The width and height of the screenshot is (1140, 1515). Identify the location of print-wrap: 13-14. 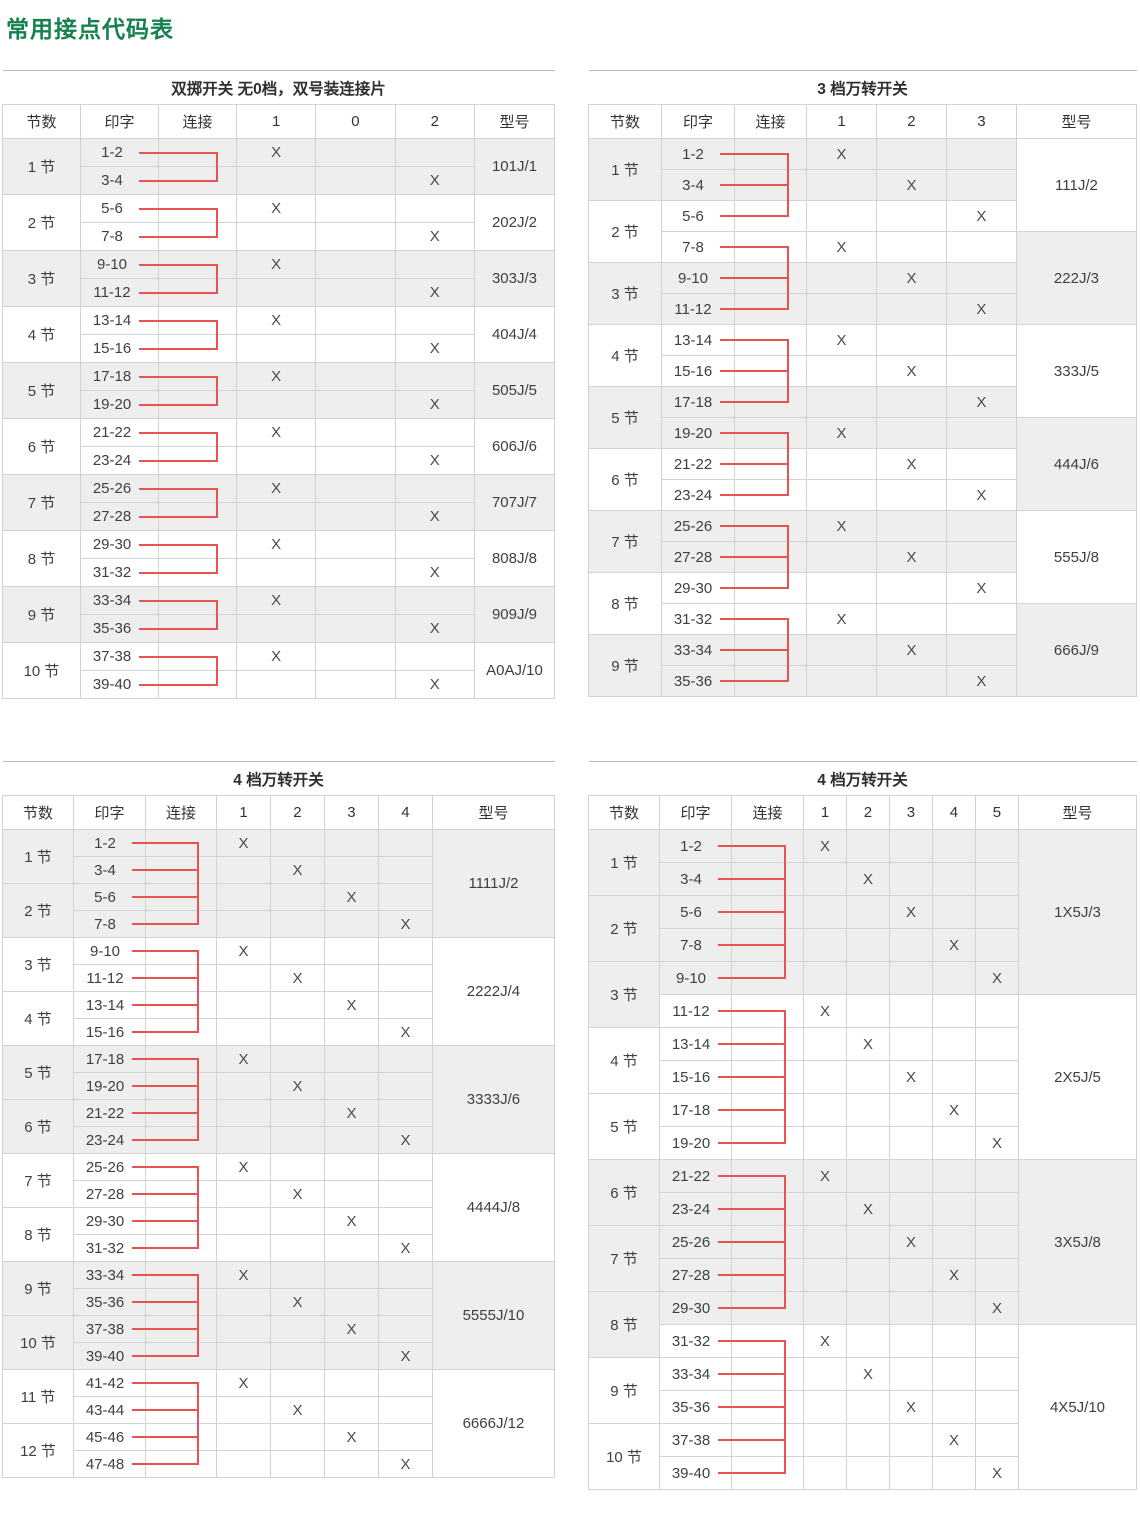
(120, 320).